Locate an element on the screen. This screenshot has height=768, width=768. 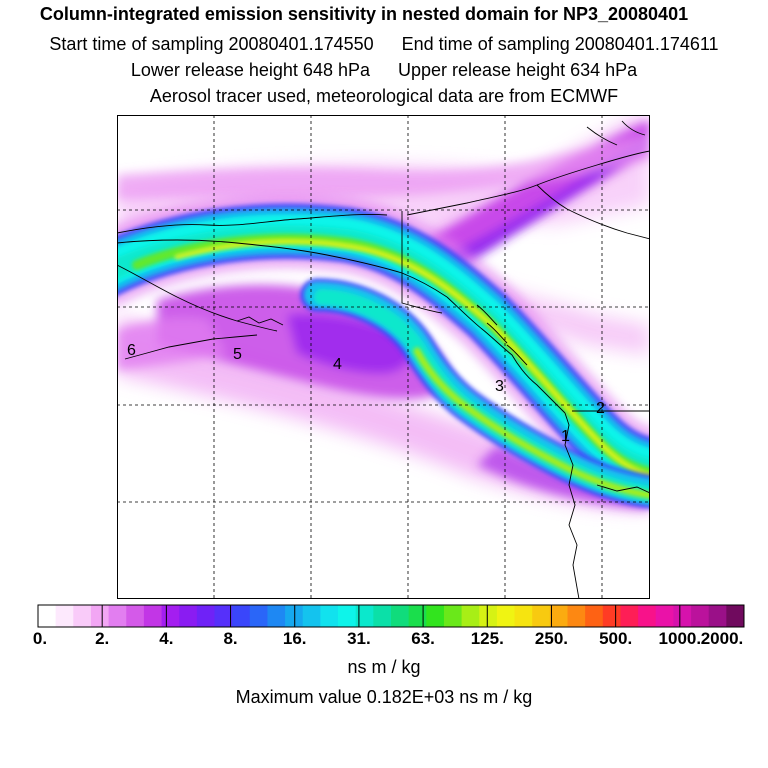
colorbar-tick-label: 31. is located at coordinates (359, 638).